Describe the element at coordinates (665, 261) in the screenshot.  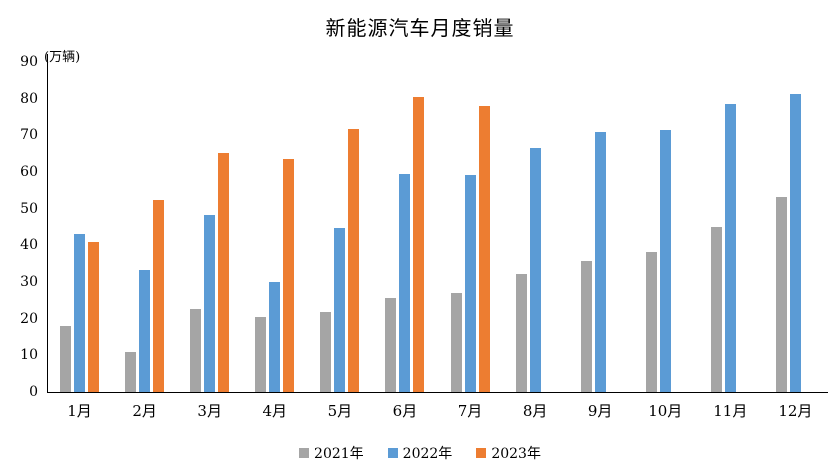
I see `bar-2022年-10月` at that location.